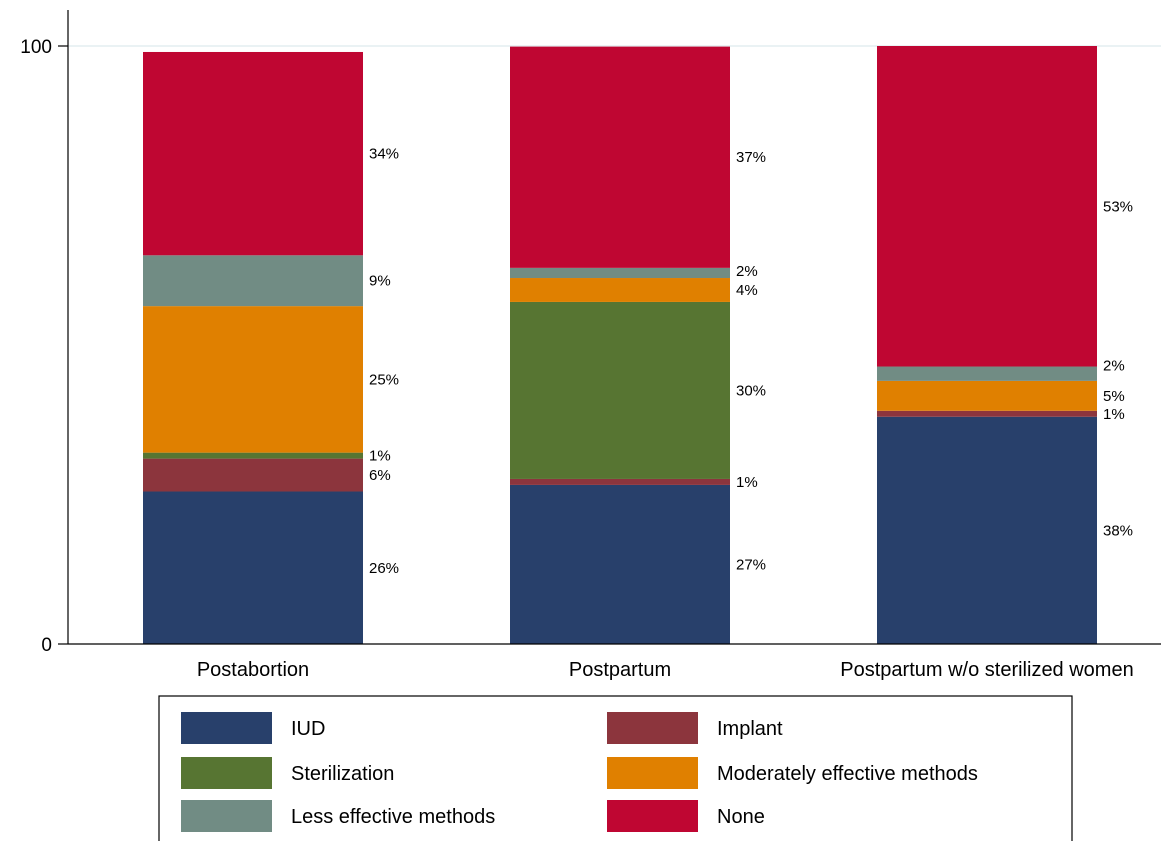 The width and height of the screenshot is (1161, 841). Describe the element at coordinates (747, 482) in the screenshot. I see `data-label-postpartum-implant: 1%` at that location.